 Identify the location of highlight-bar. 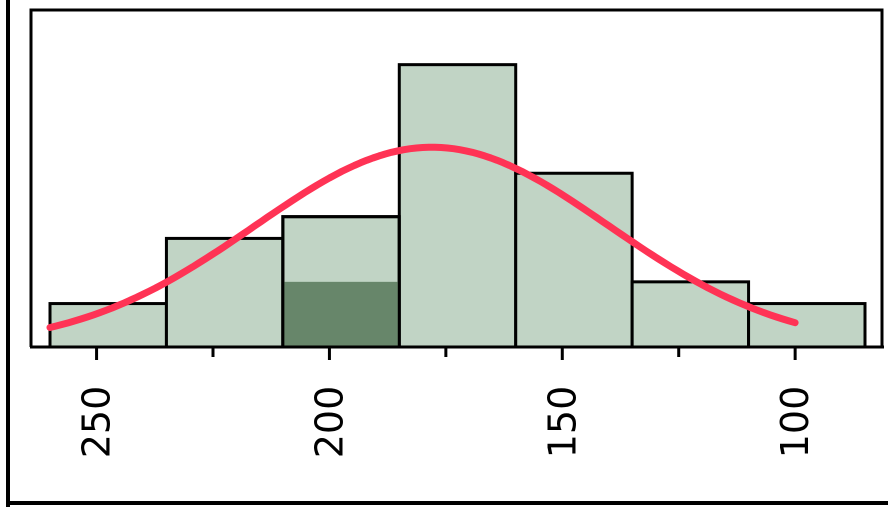
(341, 314).